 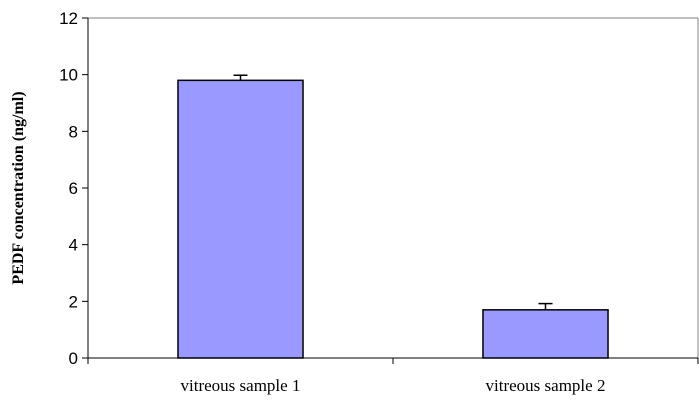 I want to click on x-axis: vitreous sample 1 vitreous sample 2, so click(x=393, y=376).